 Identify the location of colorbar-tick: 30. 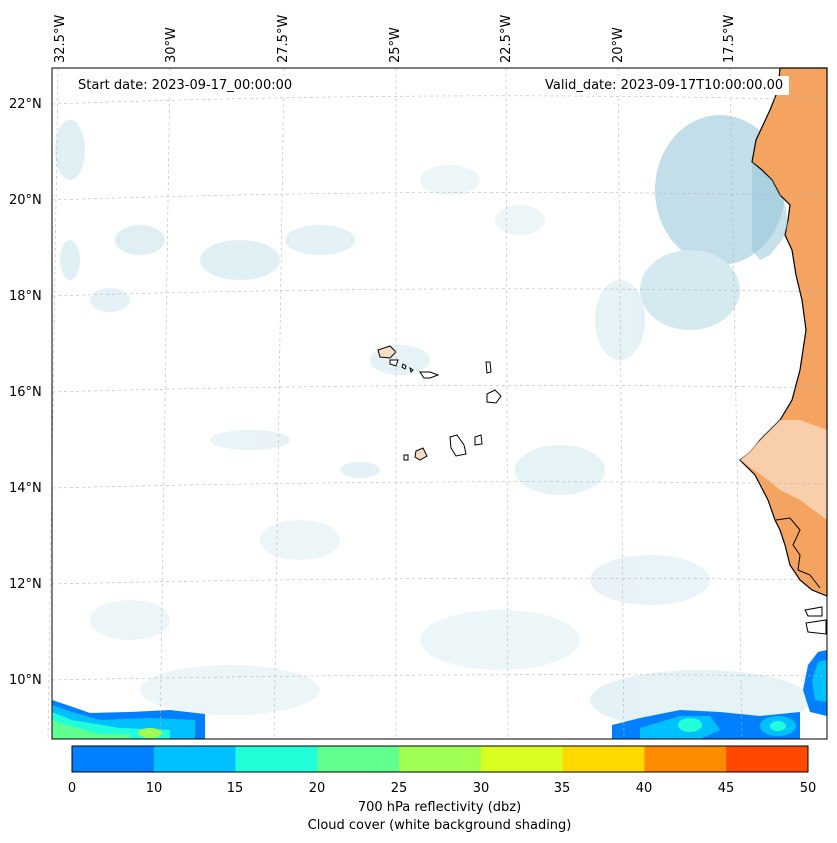
(481, 788).